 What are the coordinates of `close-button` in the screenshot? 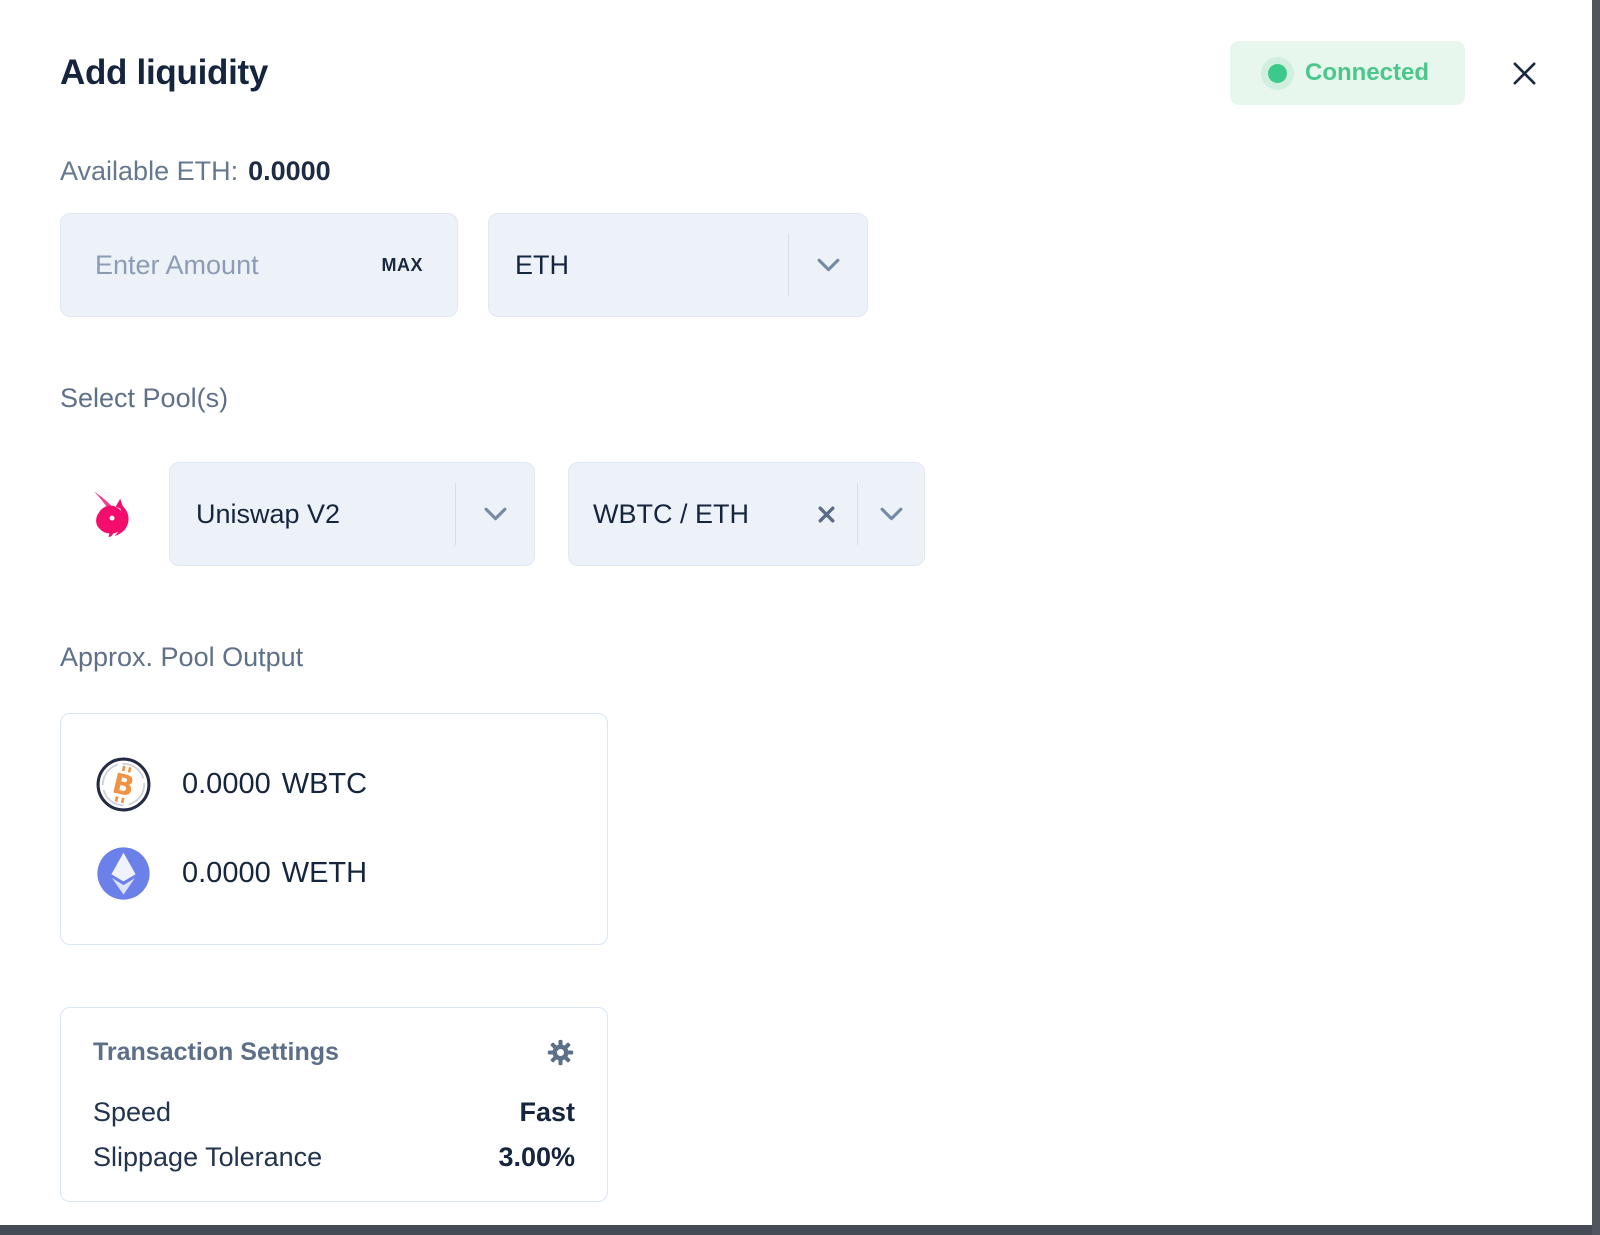 It's located at (1524, 73).